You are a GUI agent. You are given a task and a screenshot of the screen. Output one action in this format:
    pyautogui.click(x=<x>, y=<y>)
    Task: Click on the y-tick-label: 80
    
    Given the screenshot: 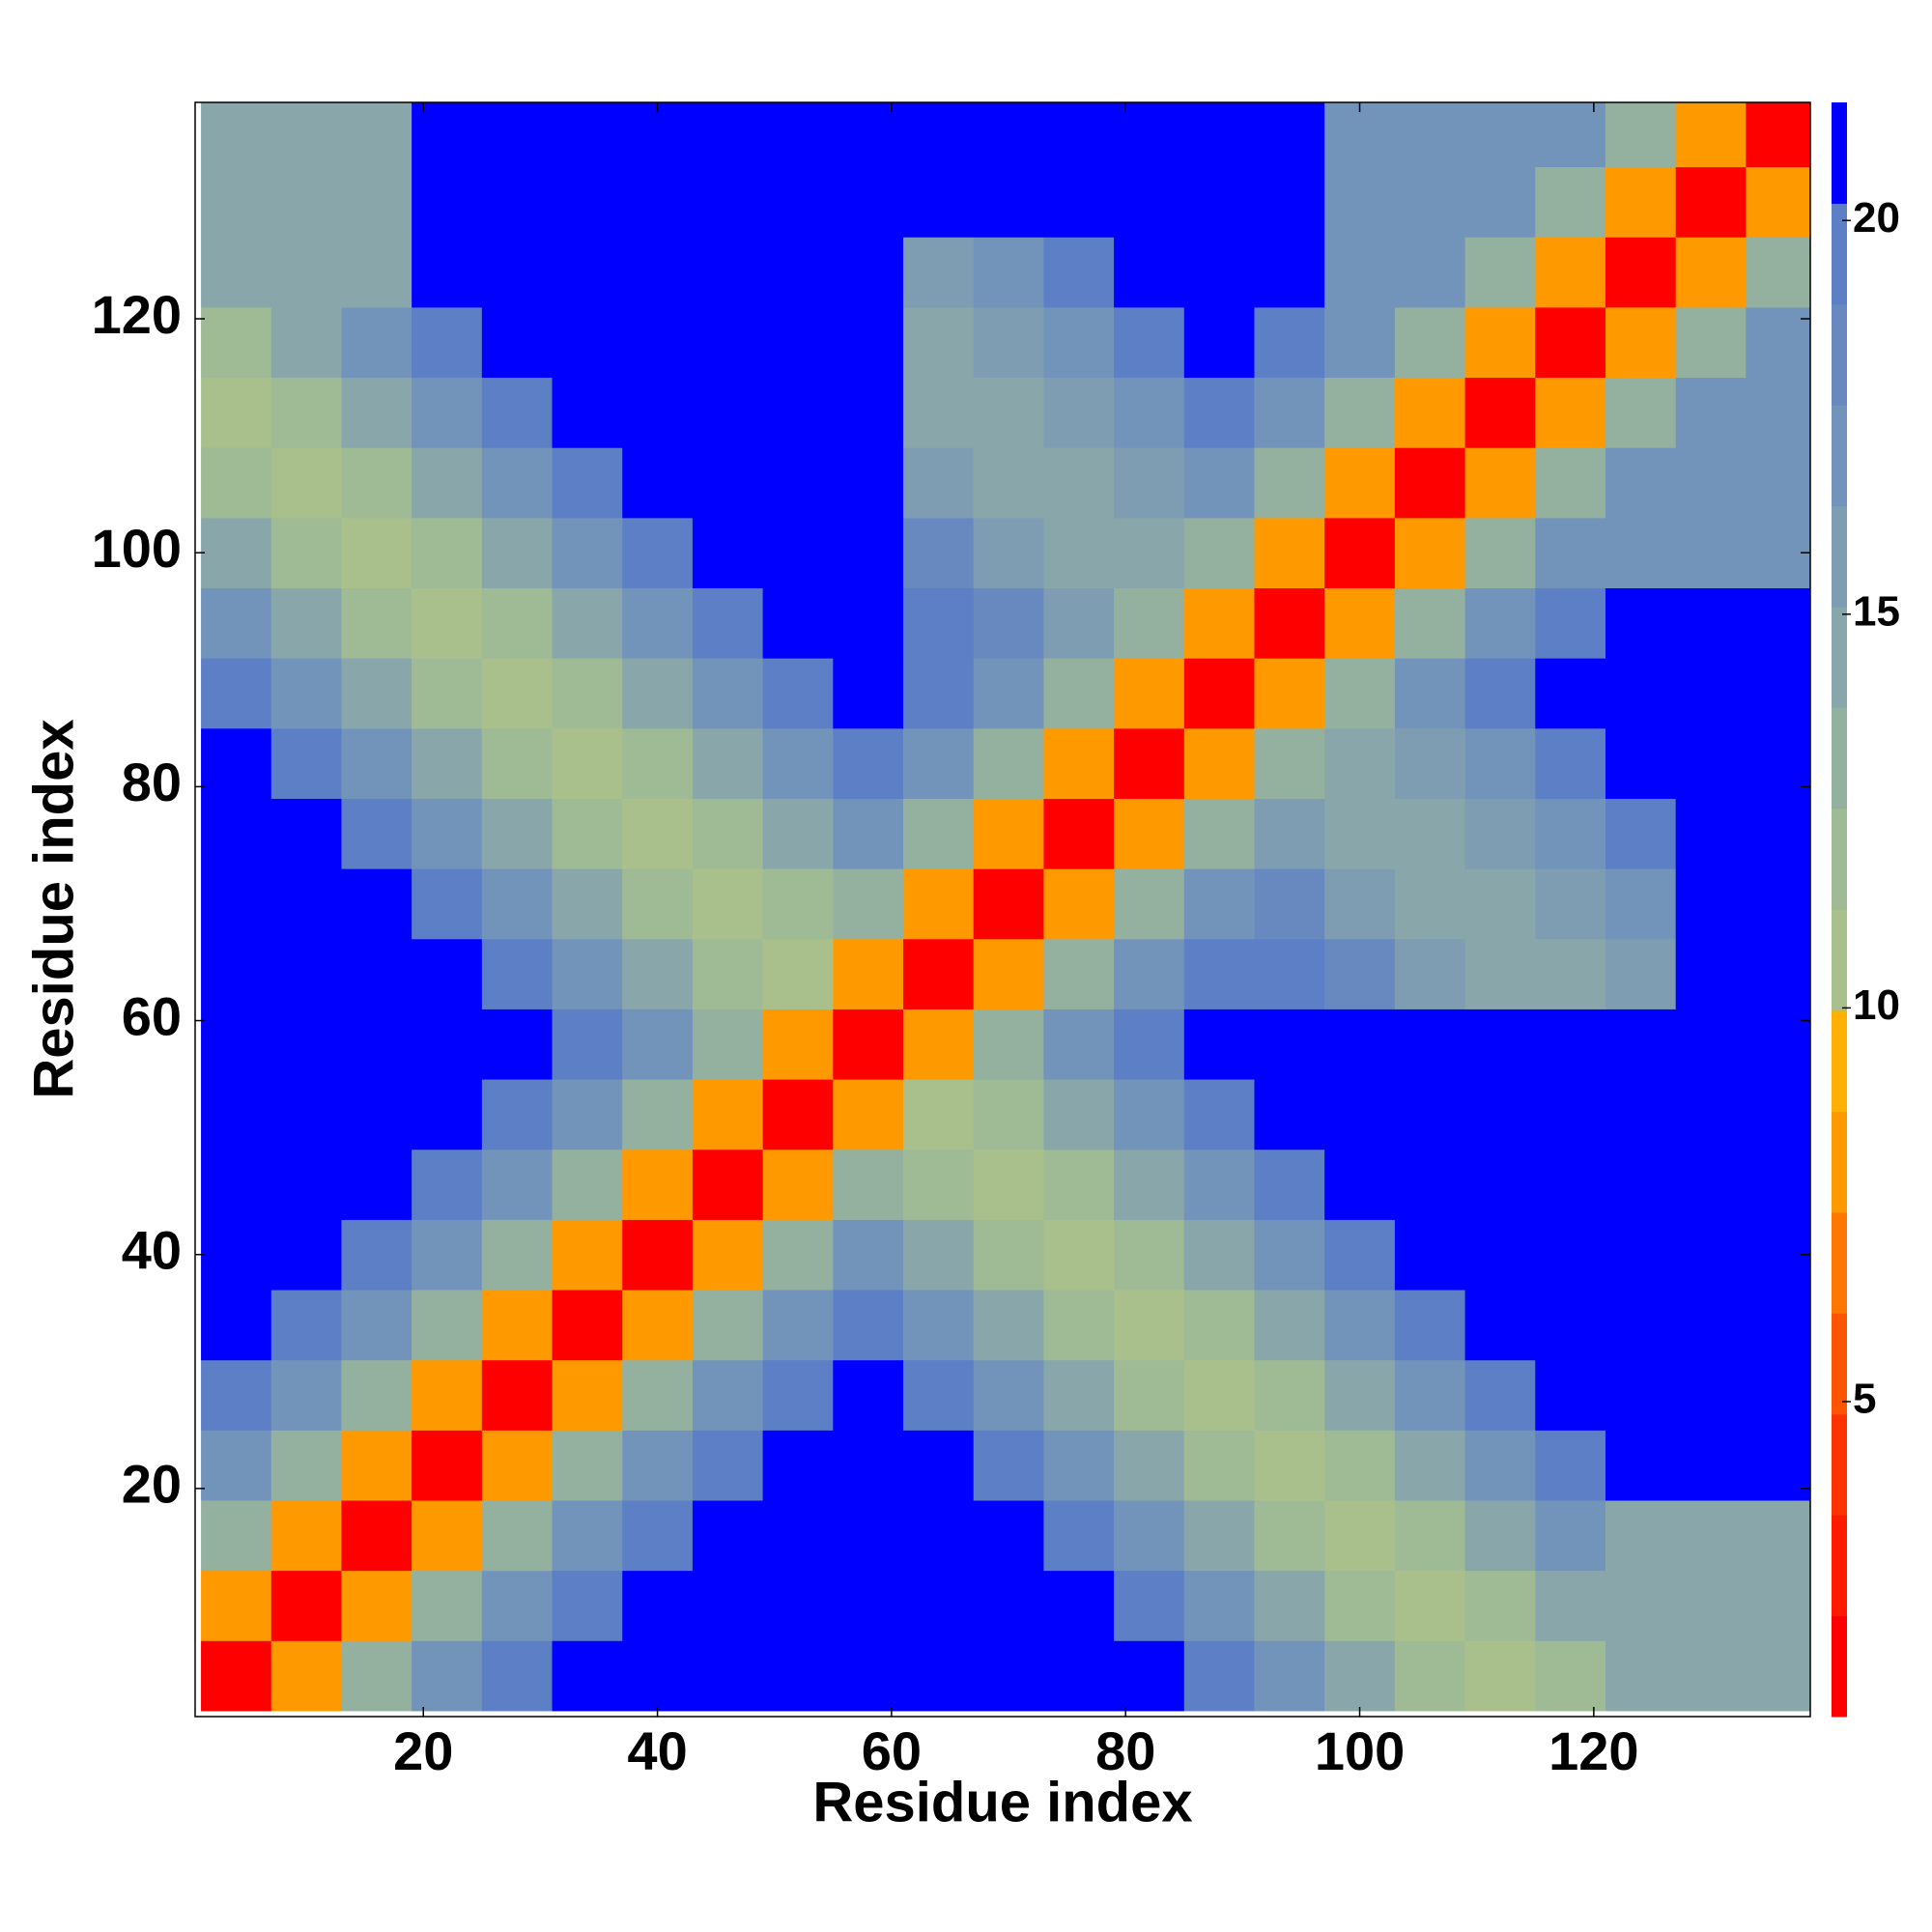 What is the action you would take?
    pyautogui.click(x=152, y=782)
    